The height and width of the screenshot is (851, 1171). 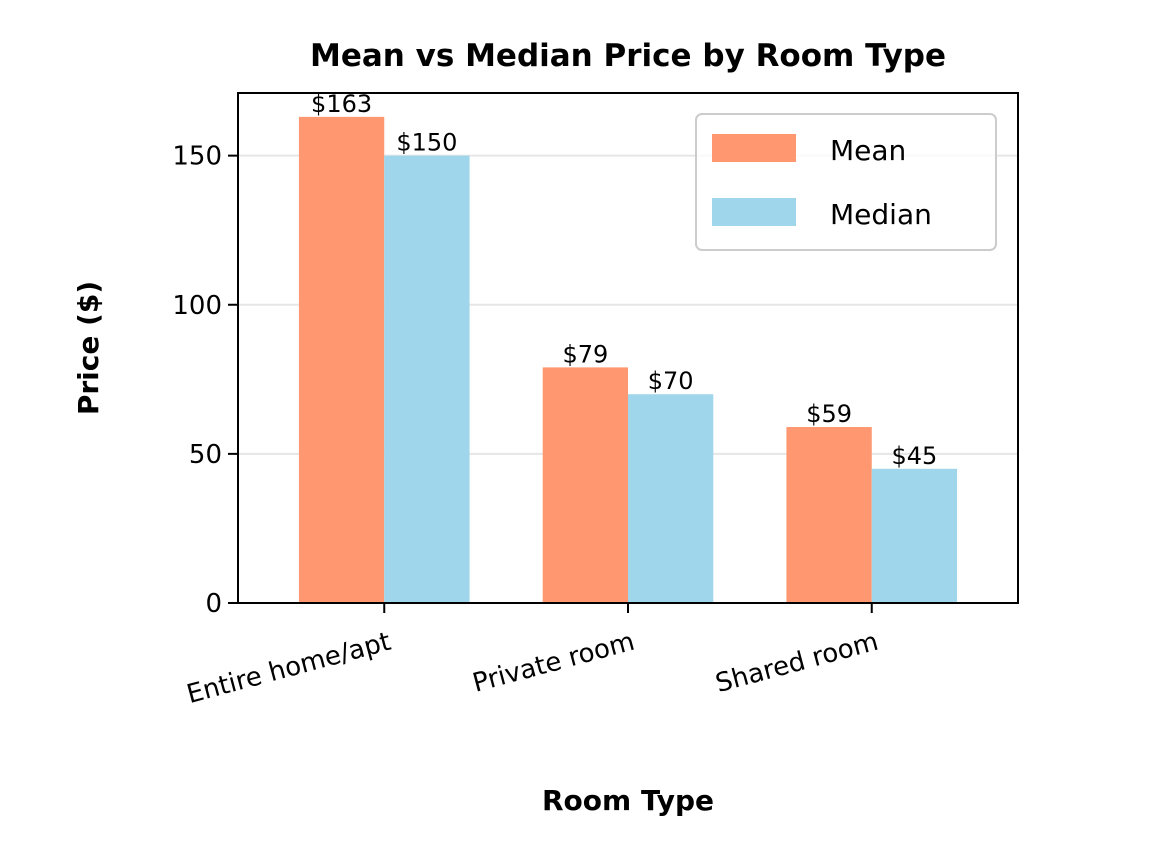 I want to click on data-label-median: $70, so click(x=671, y=381).